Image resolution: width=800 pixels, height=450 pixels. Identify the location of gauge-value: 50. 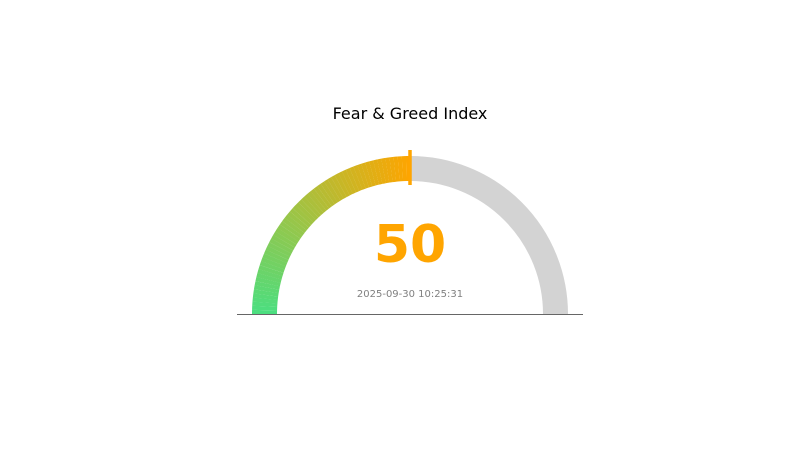
(410, 245).